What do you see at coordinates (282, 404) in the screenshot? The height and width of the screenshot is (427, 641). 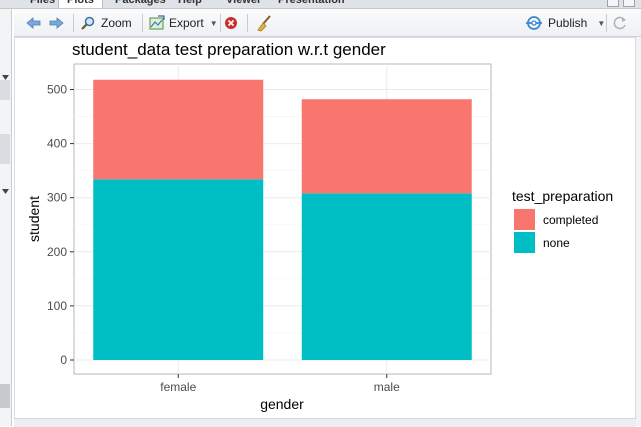 I see `x-axis-label: gender` at bounding box center [282, 404].